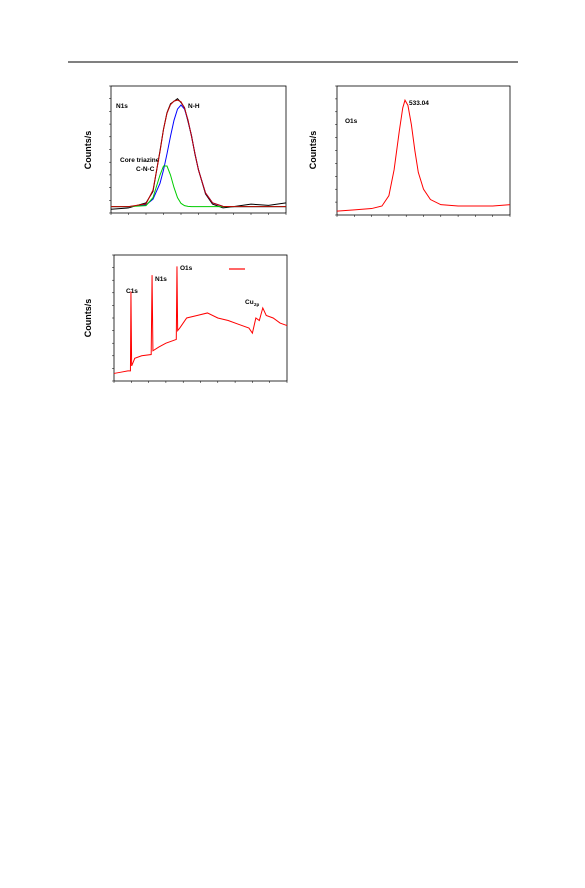 The height and width of the screenshot is (888, 585). What do you see at coordinates (140, 160) in the screenshot?
I see `annotation: Core triazine` at bounding box center [140, 160].